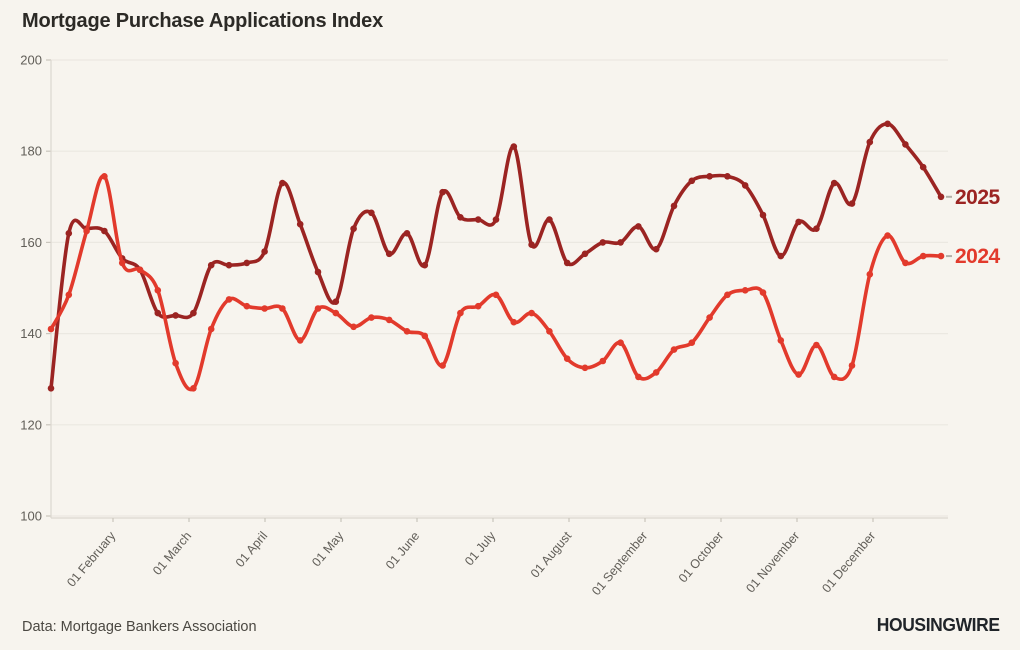 This screenshot has width=1020, height=650. I want to click on x-tick-label: 01 April, so click(252, 549).